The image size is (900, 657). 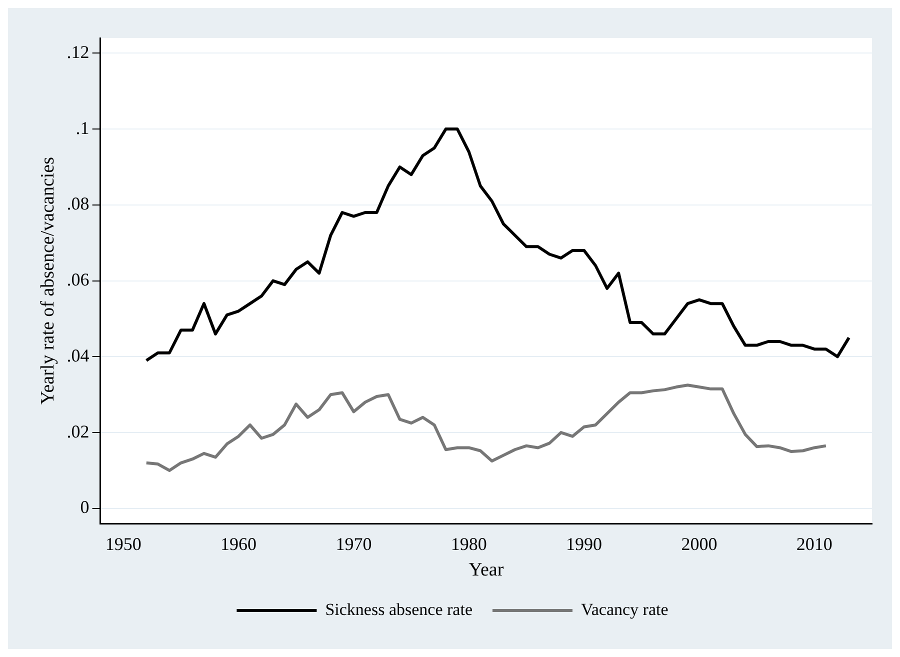 I want to click on x-tick-label: 1950, so click(x=123, y=544).